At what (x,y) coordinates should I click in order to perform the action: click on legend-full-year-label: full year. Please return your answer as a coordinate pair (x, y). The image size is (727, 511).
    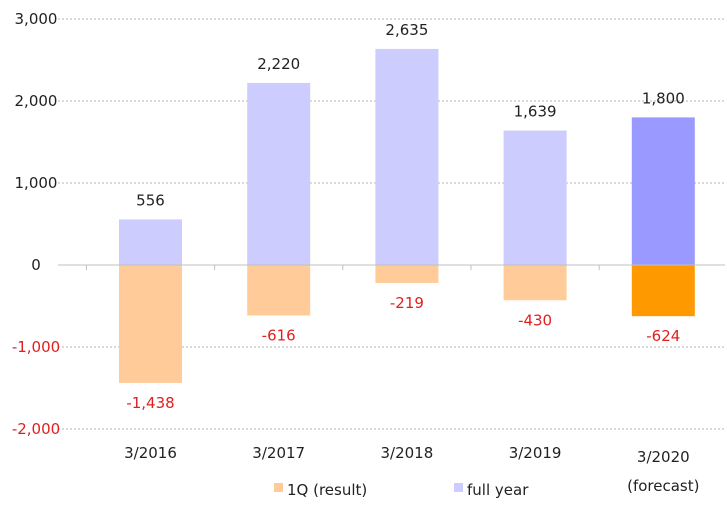
    Looking at the image, I should click on (498, 490).